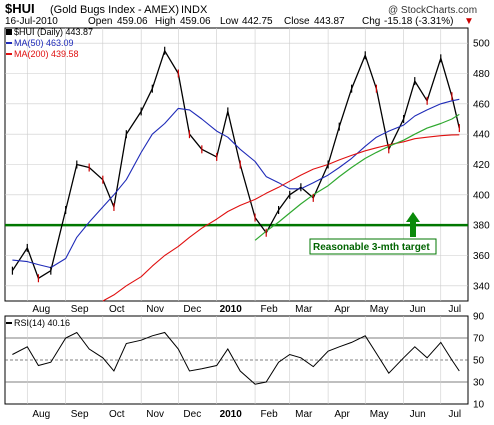 This screenshot has height=425, width=494. I want to click on price-y-axis: 500 480 460 440 420 400 380 360 340, so click(481, 166).